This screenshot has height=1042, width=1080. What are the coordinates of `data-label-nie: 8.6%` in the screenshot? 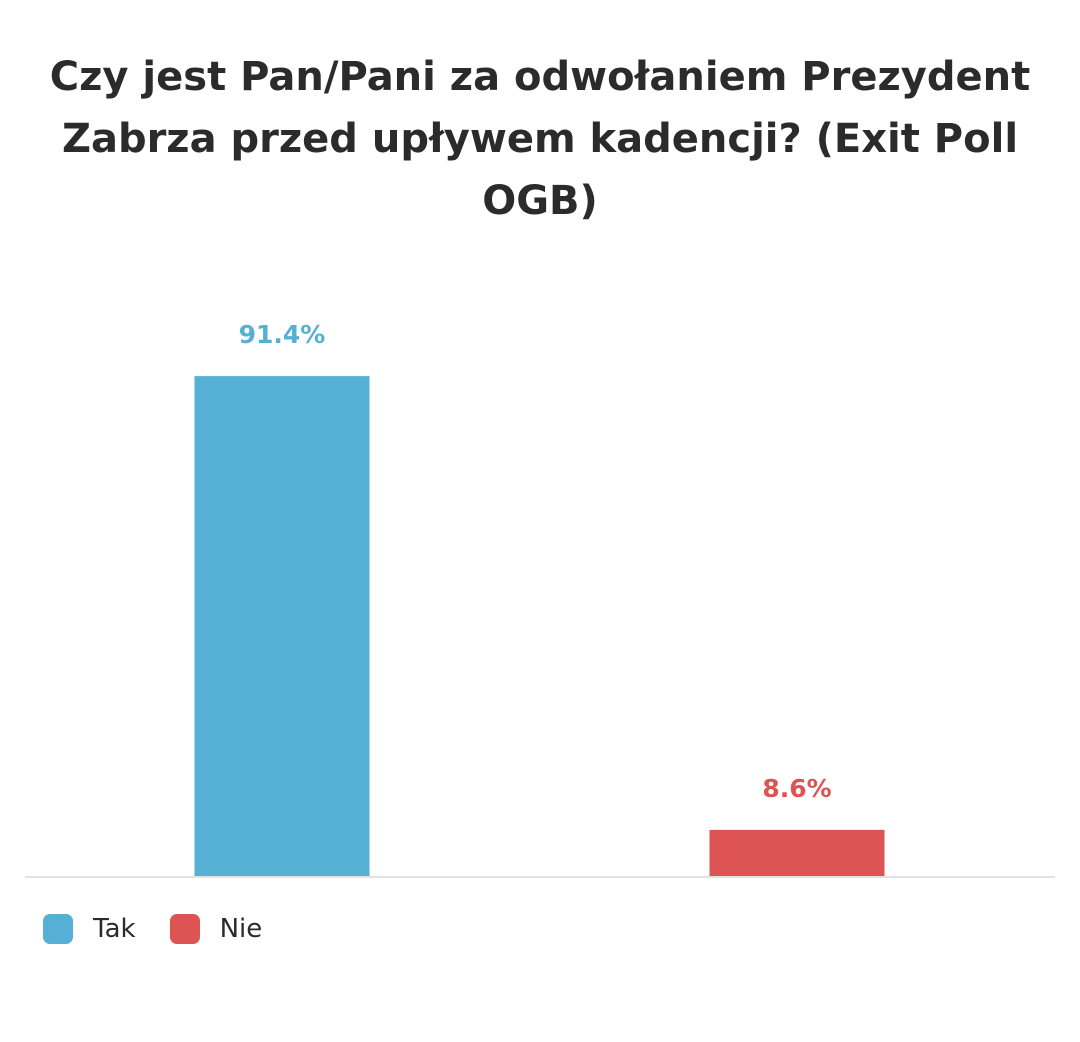 It's located at (796, 788).